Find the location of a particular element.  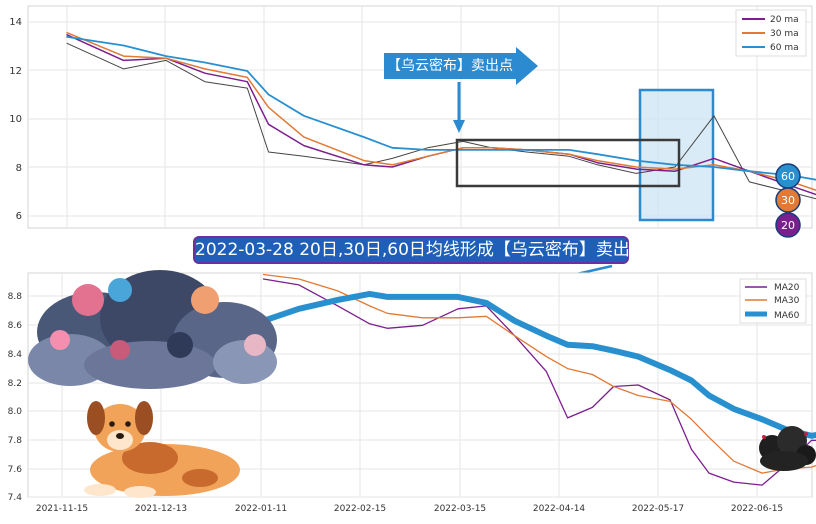

x-tick: 2022-04-14 is located at coordinates (559, 509).